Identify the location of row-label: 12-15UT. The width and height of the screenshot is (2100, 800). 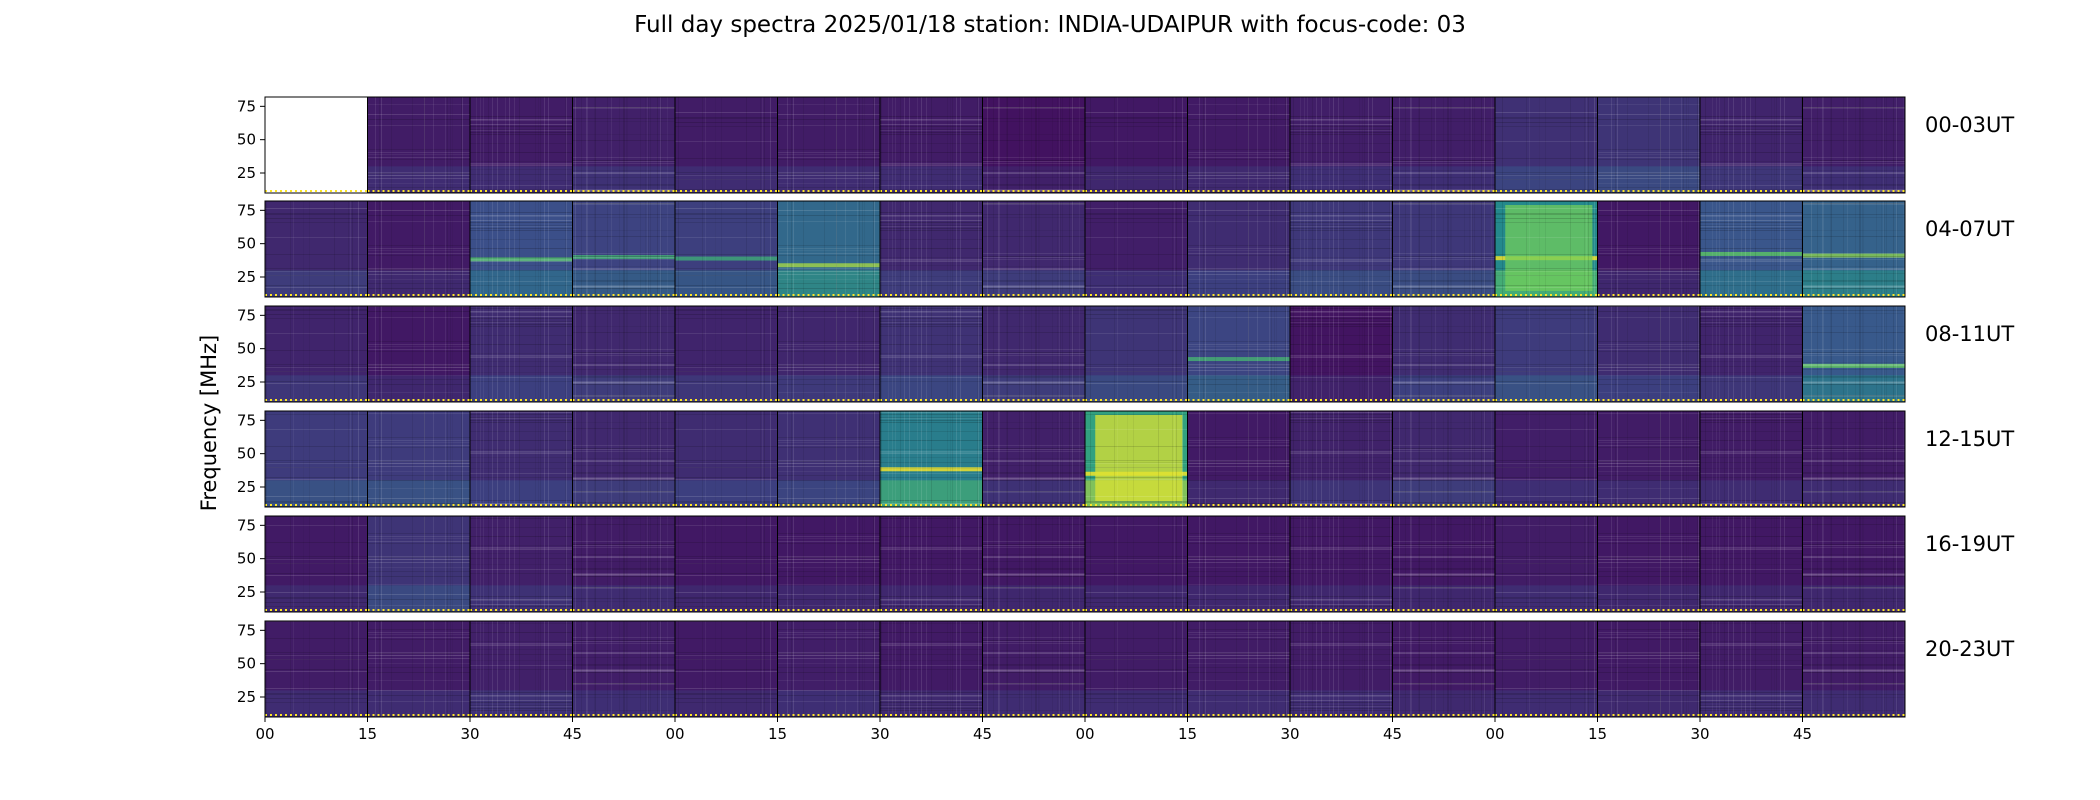
(1969, 439).